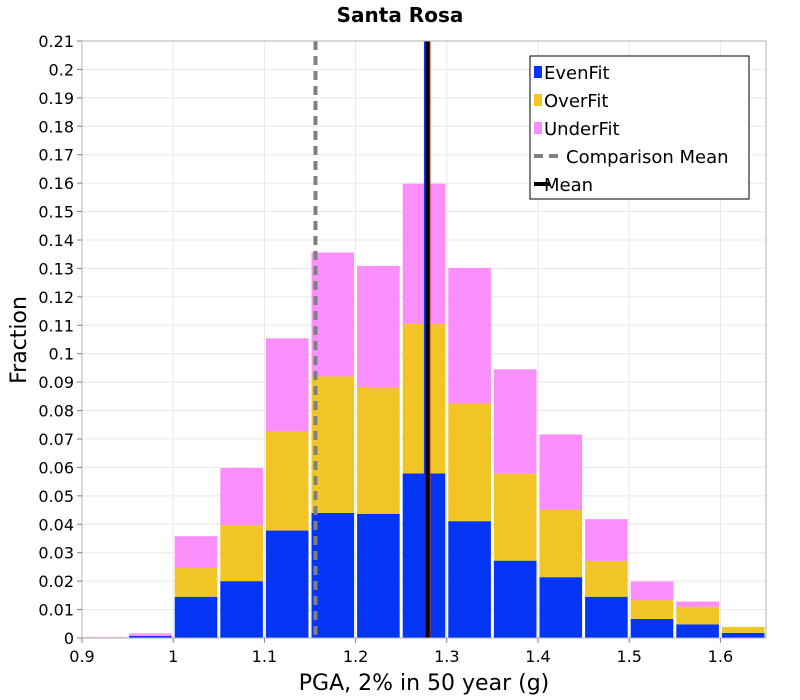 This screenshot has height=700, width=800. I want to click on bar-evenfit-1.15, so click(333, 575).